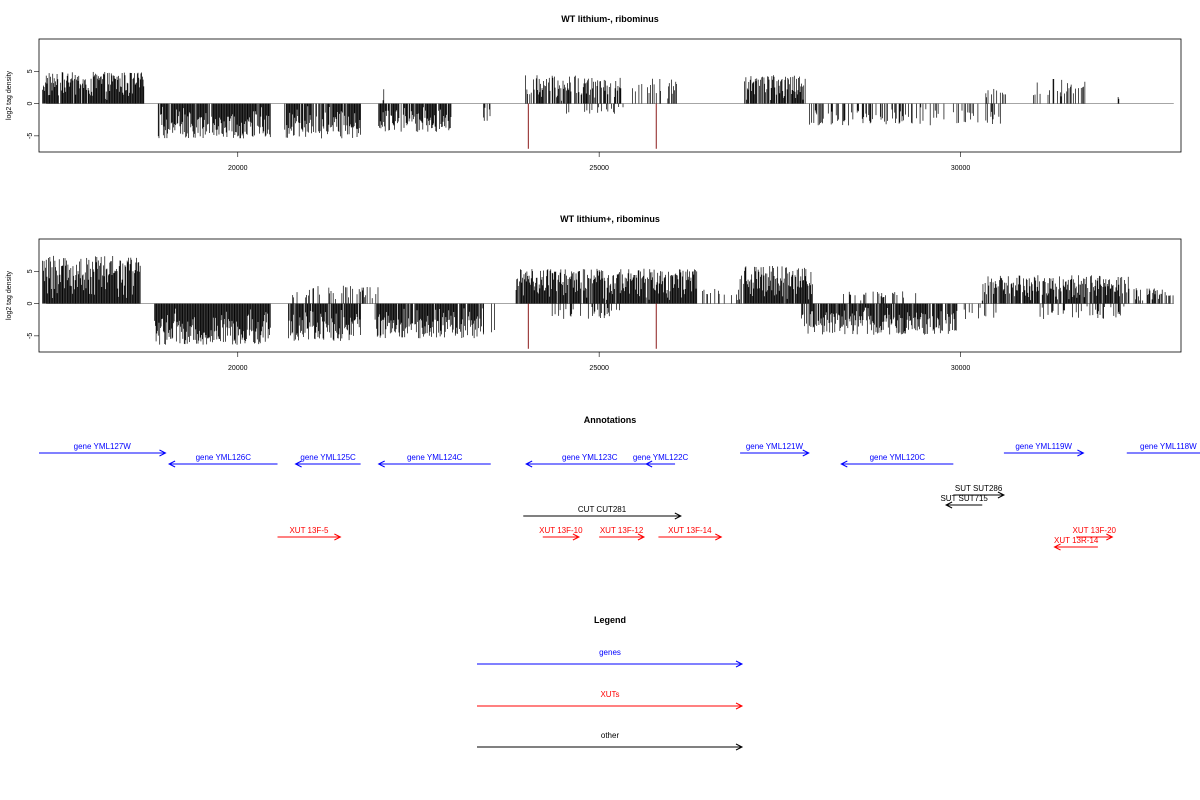  I want to click on annotations-title: Annotations, so click(610, 420).